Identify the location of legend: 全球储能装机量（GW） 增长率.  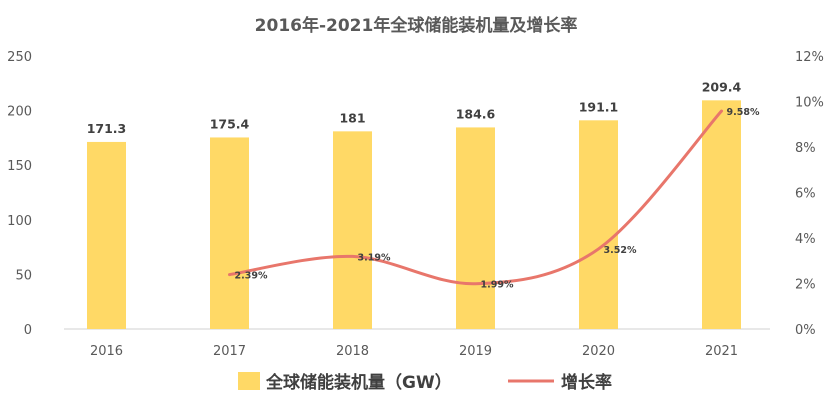
(425, 382).